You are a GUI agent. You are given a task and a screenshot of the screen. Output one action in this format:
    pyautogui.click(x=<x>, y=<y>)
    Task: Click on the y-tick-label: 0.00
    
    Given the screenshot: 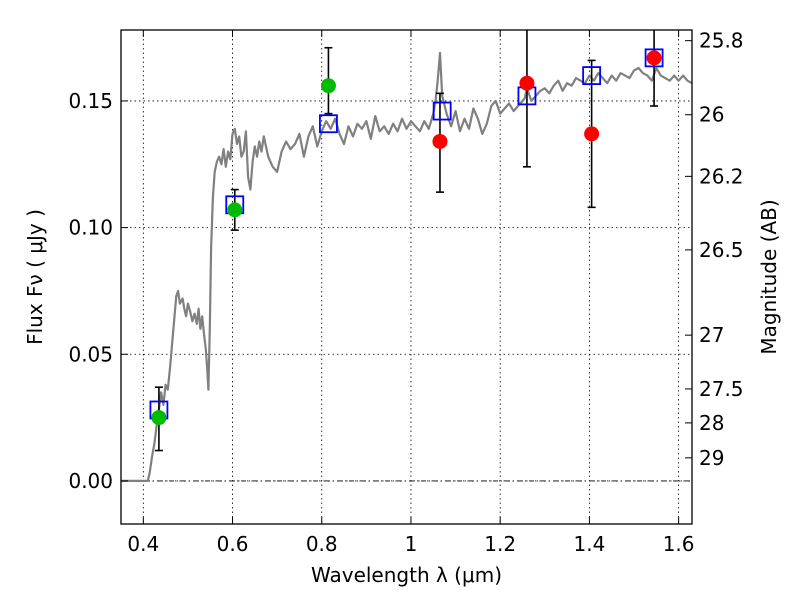 What is the action you would take?
    pyautogui.click(x=90, y=481)
    